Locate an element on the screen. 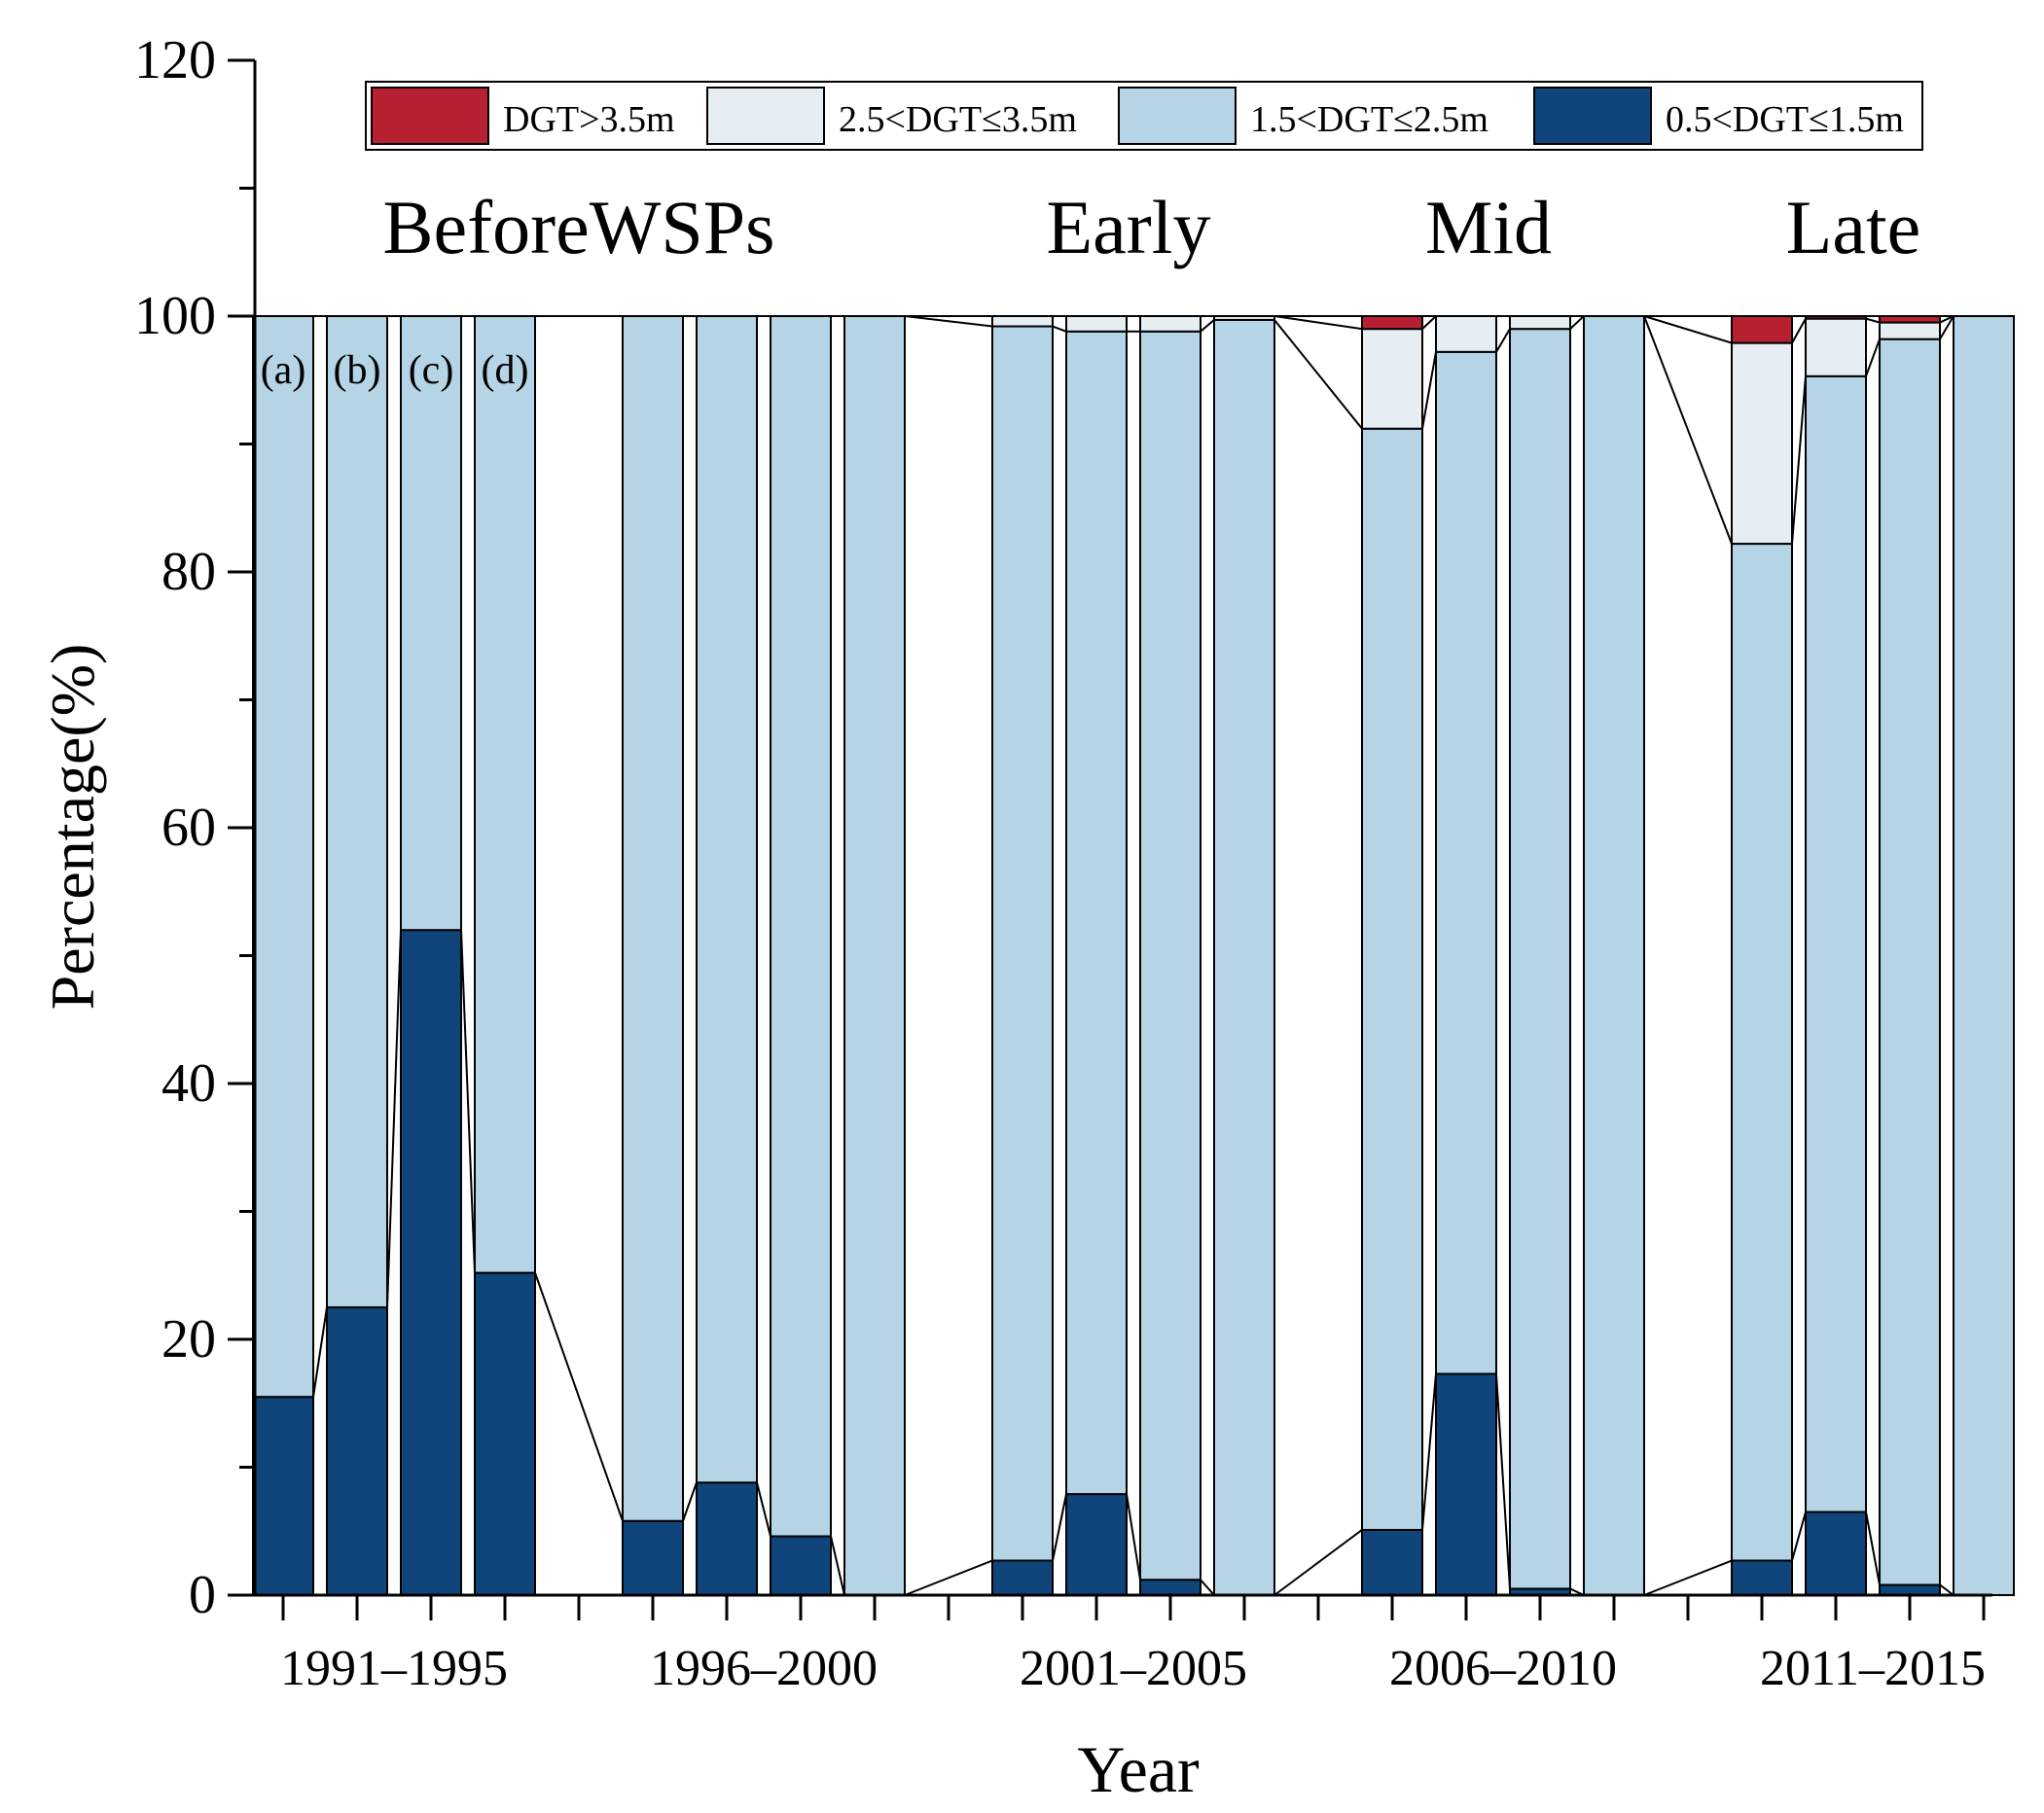 The height and width of the screenshot is (1813, 2044). bar-sub-label: (b) is located at coordinates (358, 371).